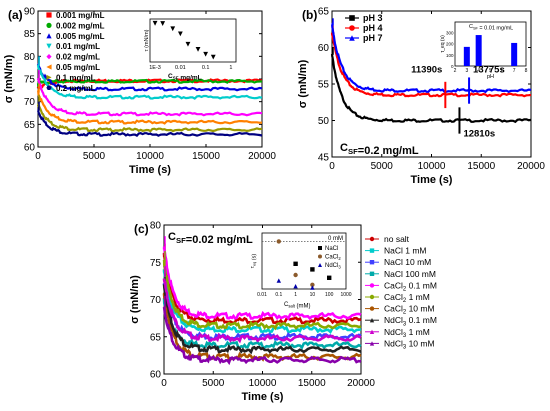 This screenshot has width=550, height=411. I want to click on legend-label: 0.1 mg/mL, so click(76, 77).